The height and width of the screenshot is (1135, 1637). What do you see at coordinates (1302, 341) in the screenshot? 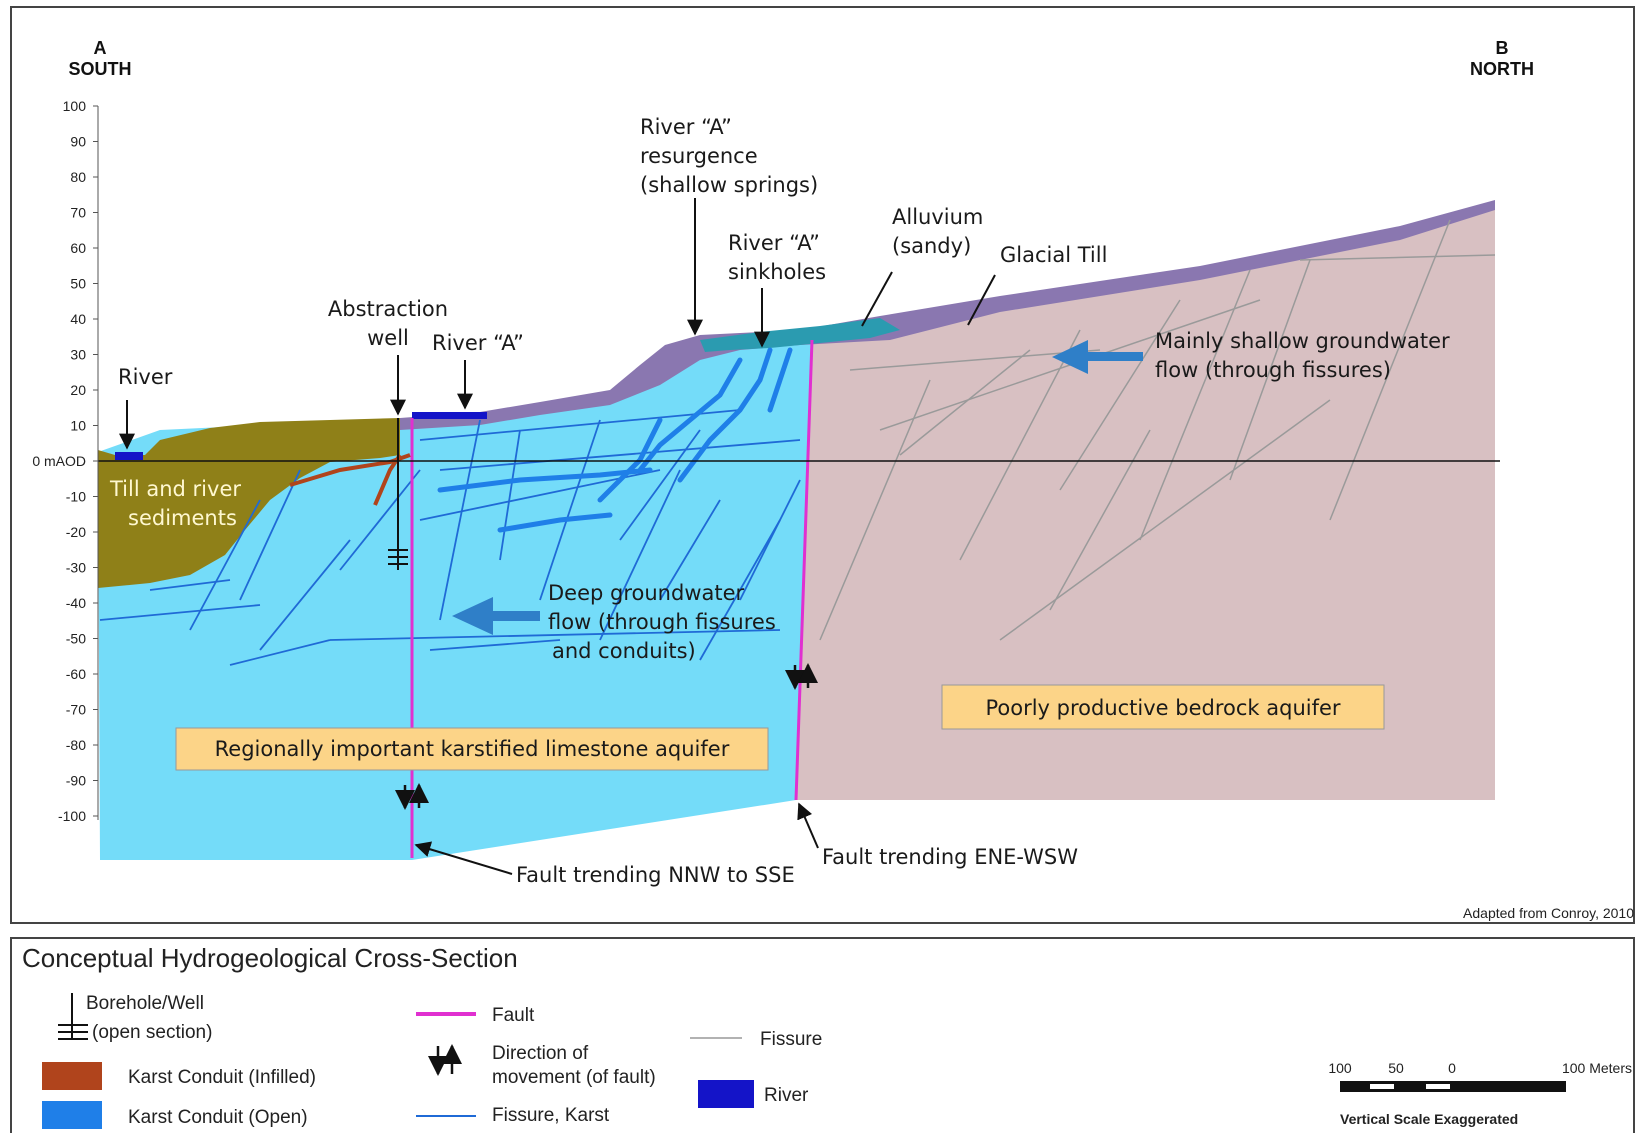
I see `label-shallow-flow-1: Mainly shallow groundwater` at bounding box center [1302, 341].